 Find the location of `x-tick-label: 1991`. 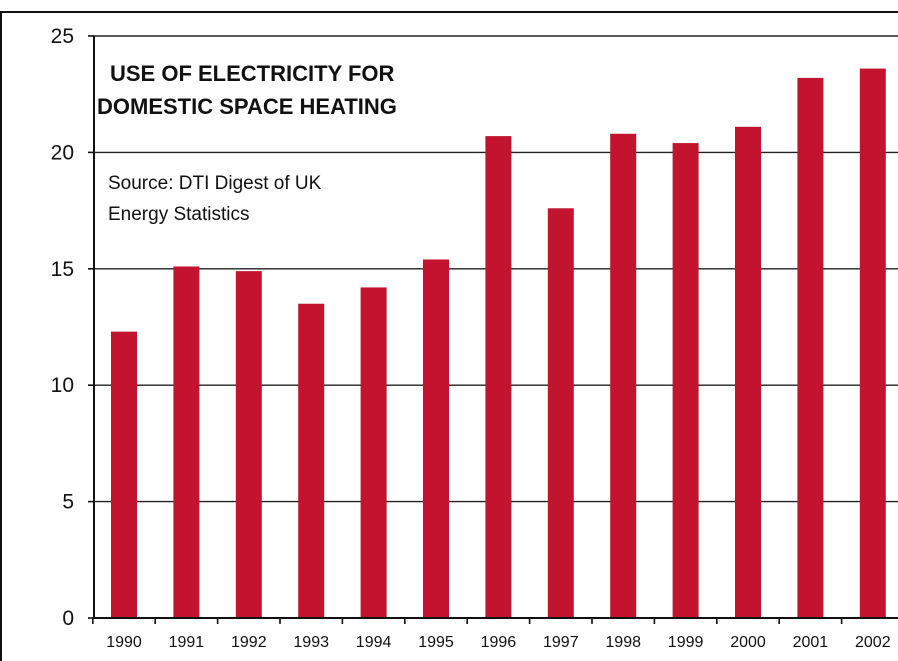

x-tick-label: 1991 is located at coordinates (187, 642).